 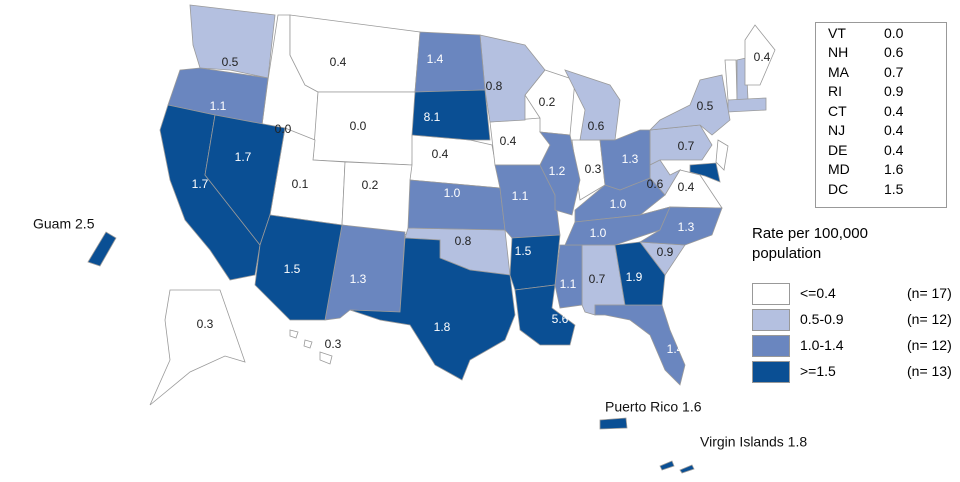 What do you see at coordinates (822, 345) in the screenshot?
I see `legend-label: 1.0-1.4` at bounding box center [822, 345].